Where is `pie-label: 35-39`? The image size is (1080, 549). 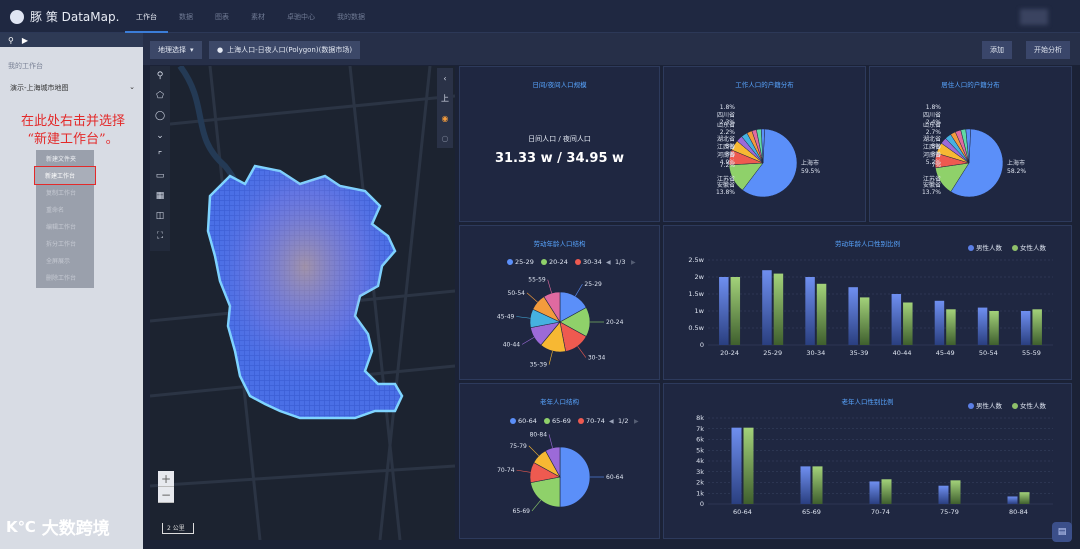
pie-label: 35-39 is located at coordinates (539, 365).